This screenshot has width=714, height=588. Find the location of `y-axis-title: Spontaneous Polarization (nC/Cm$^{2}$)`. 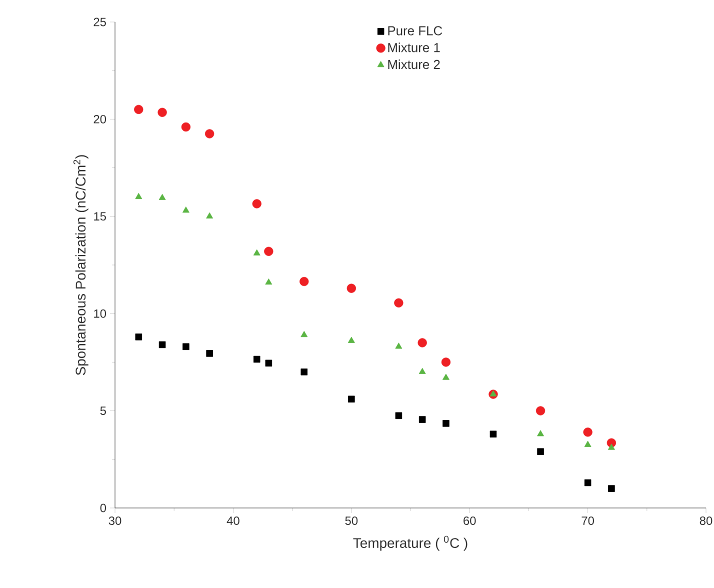

y-axis-title: Spontaneous Polarization (nC/Cm$^{2}$) is located at coordinates (80, 265).